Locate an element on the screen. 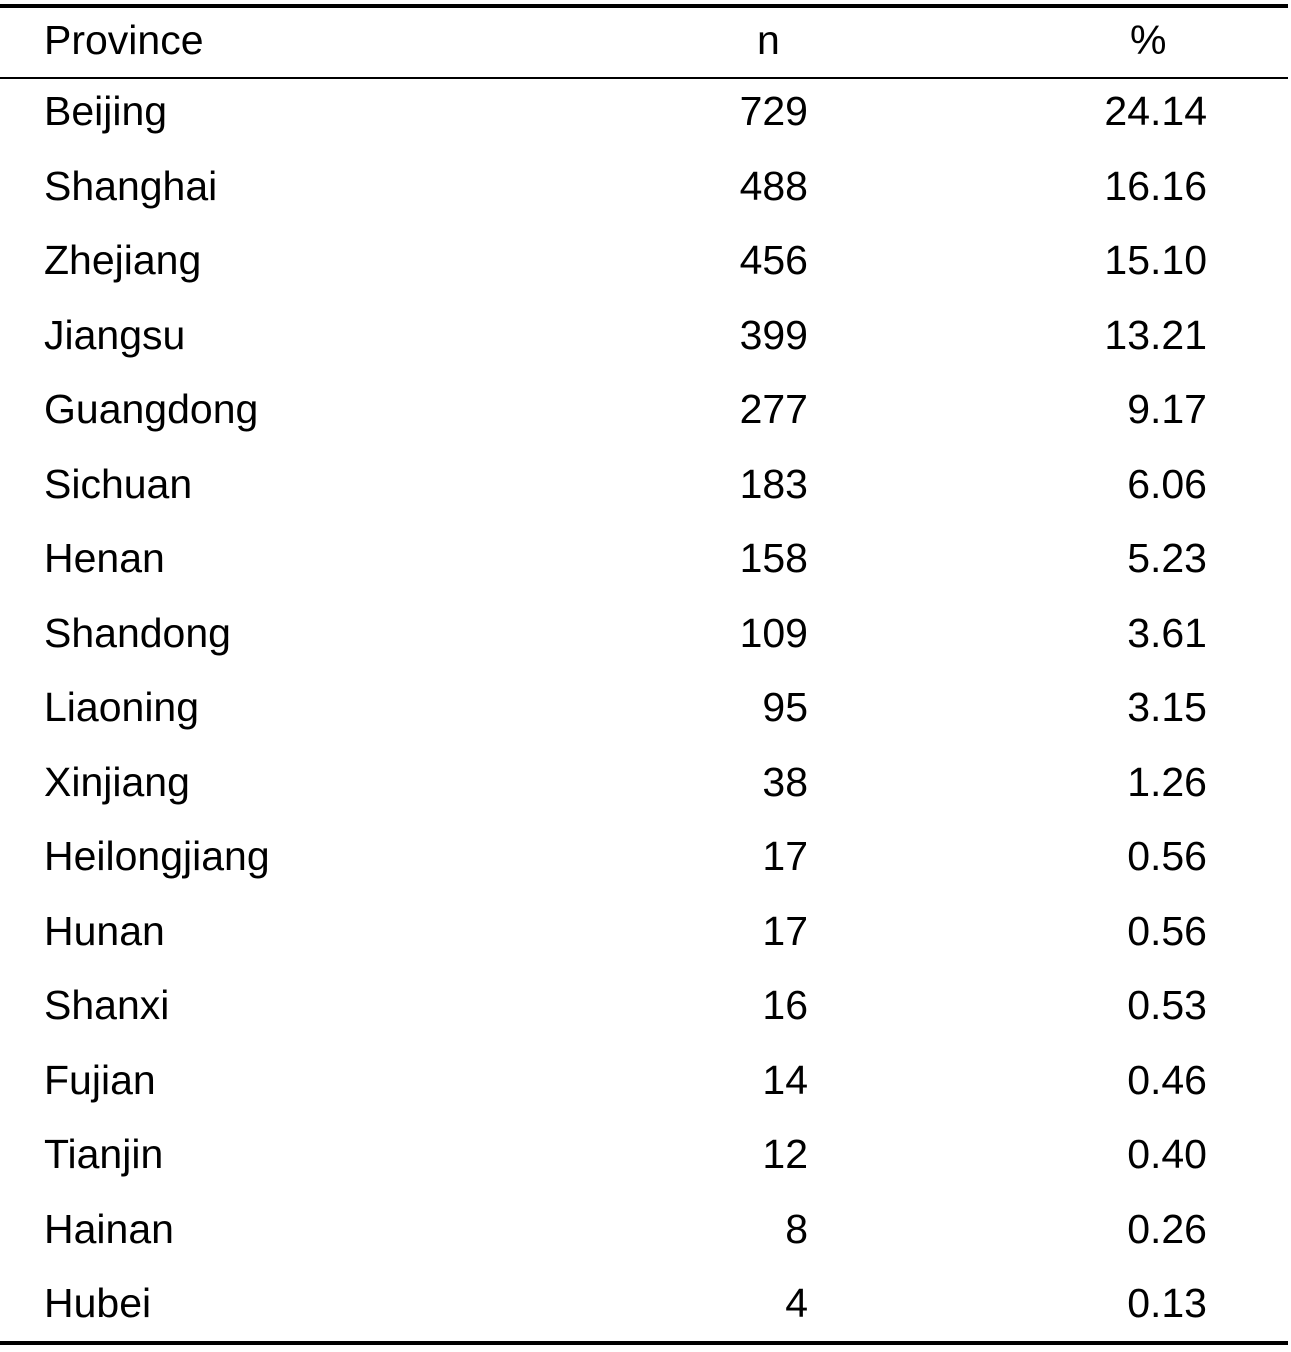 The width and height of the screenshot is (1291, 1352). province-cell: Hainan is located at coordinates (109, 1228).